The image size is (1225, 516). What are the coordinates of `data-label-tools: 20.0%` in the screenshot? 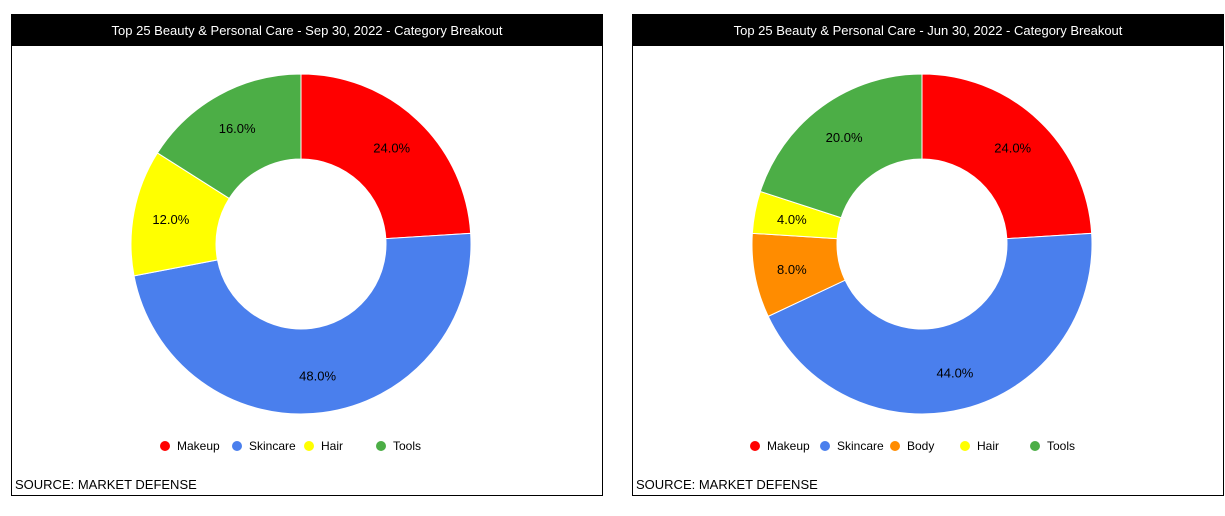 It's located at (844, 137).